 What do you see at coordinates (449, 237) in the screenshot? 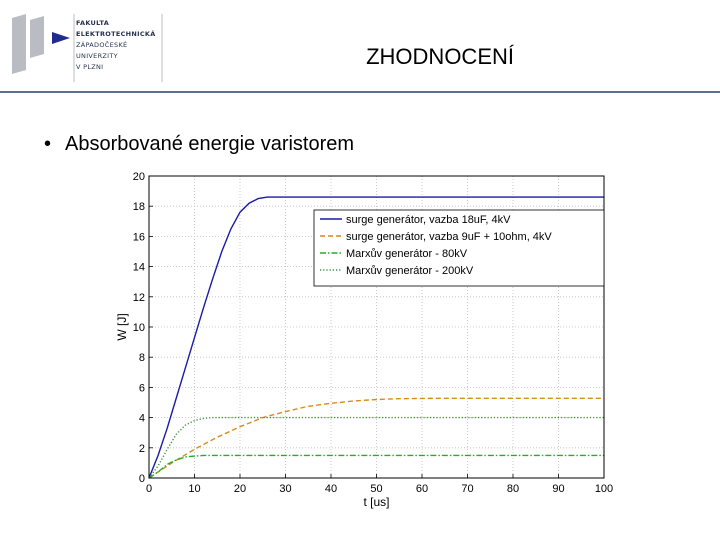
I see `legend-label-2: surge generátor, vazba 9uF + 10ohm, 4kV` at bounding box center [449, 237].